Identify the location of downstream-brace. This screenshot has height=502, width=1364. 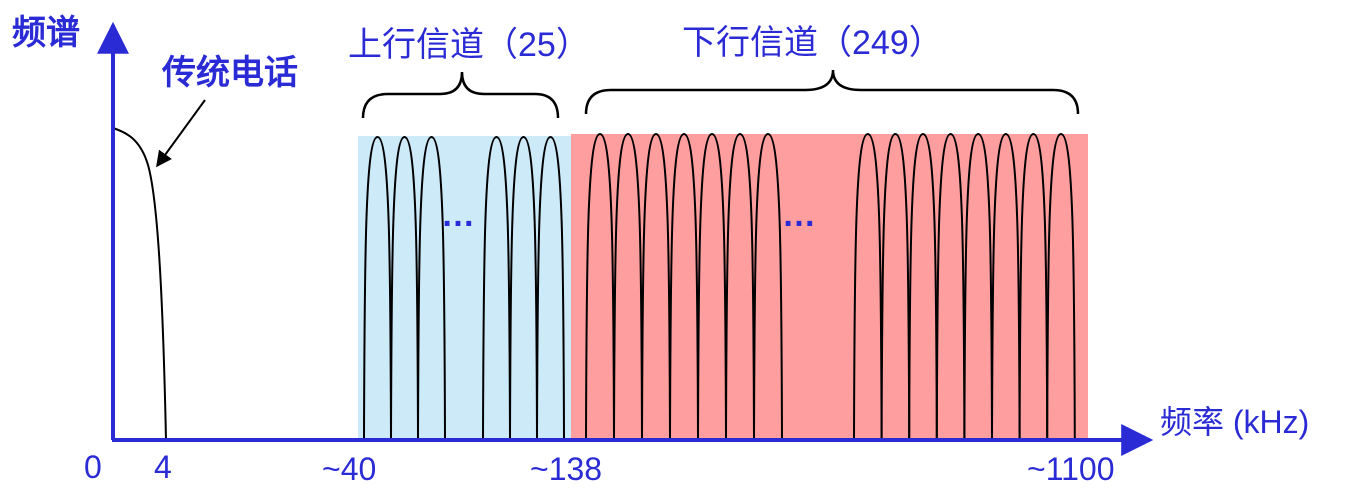
(832, 92).